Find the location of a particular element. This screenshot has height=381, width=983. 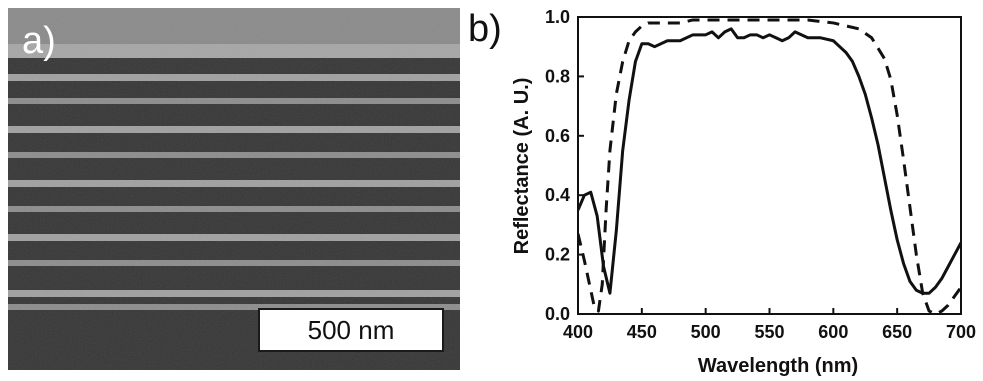

panel-a-label: a) is located at coordinates (39, 41).